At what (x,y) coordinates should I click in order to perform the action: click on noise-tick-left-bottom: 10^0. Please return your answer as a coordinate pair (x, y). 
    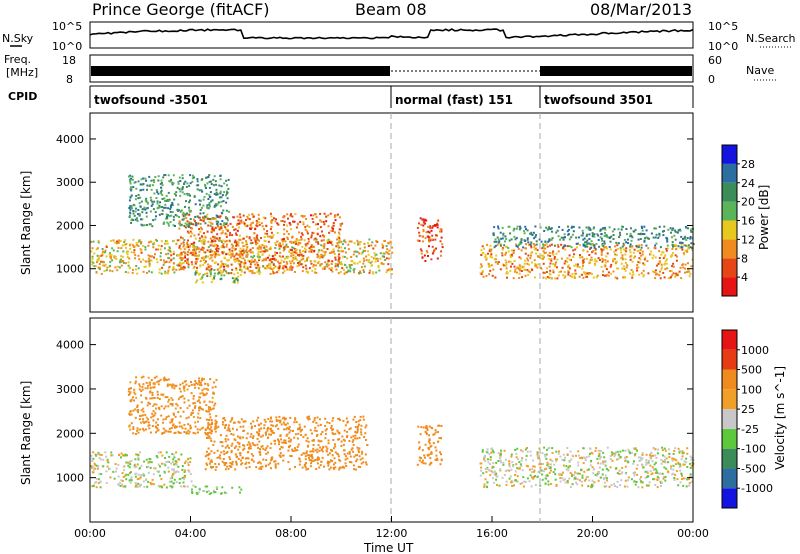
    Looking at the image, I should click on (67, 46).